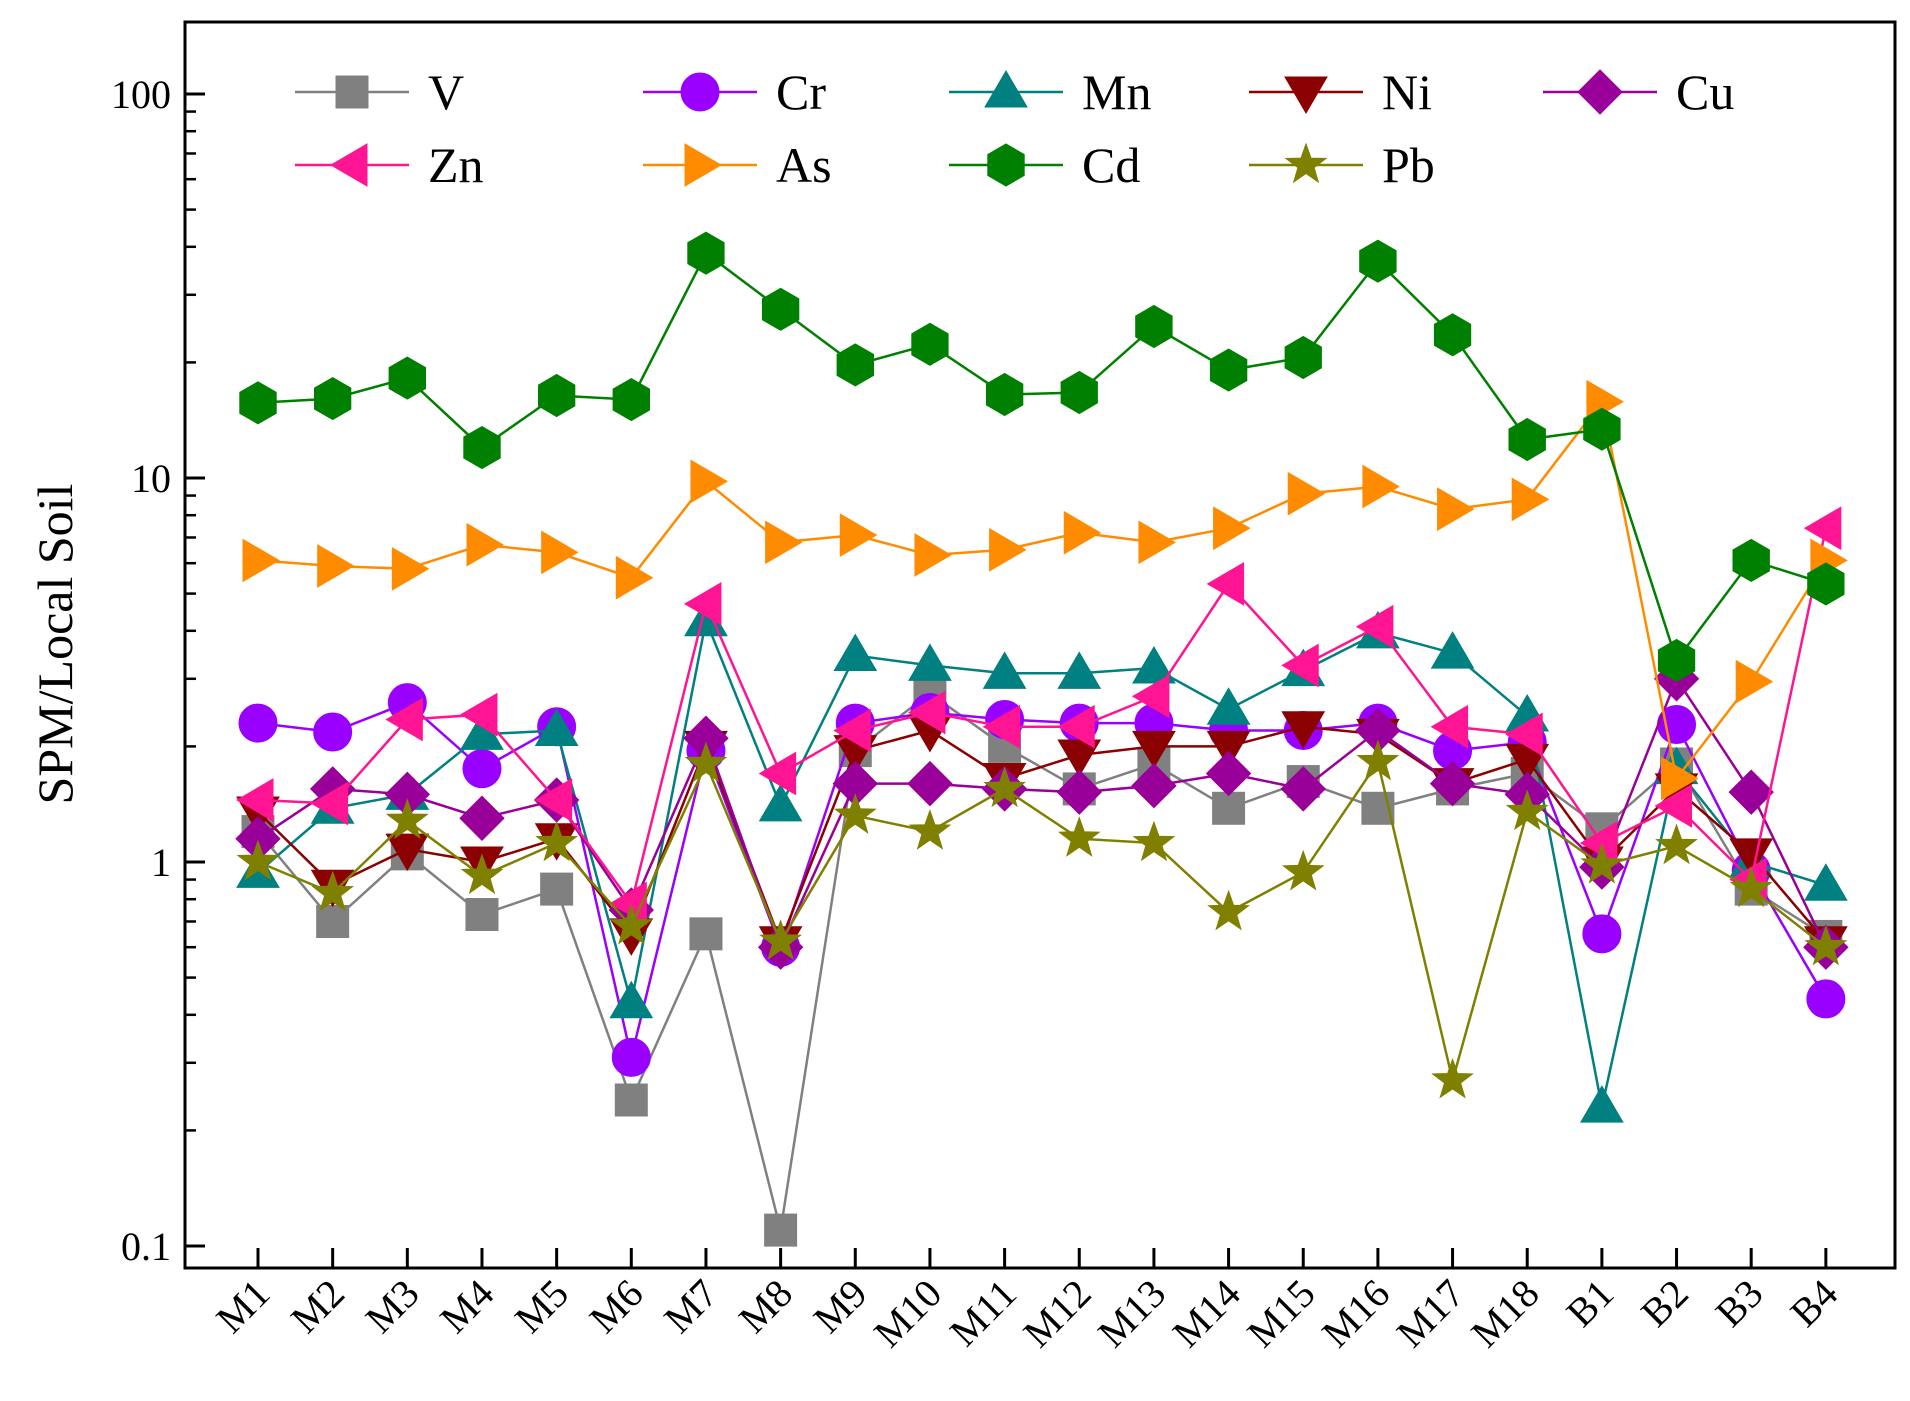 This screenshot has height=1401, width=1910. Describe the element at coordinates (389, 165) in the screenshot. I see `legend-item-zn: Zn` at that location.